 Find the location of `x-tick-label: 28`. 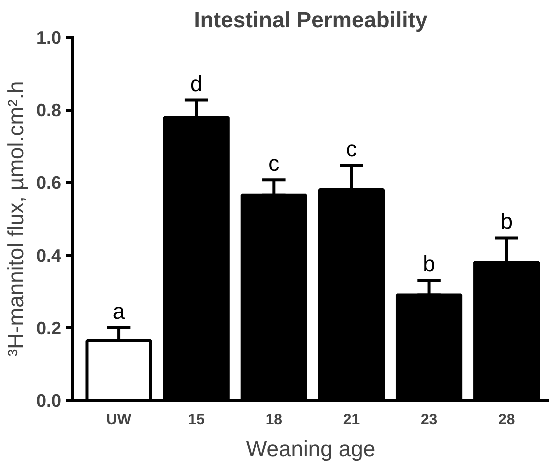

x-tick-label: 28 is located at coordinates (507, 420).